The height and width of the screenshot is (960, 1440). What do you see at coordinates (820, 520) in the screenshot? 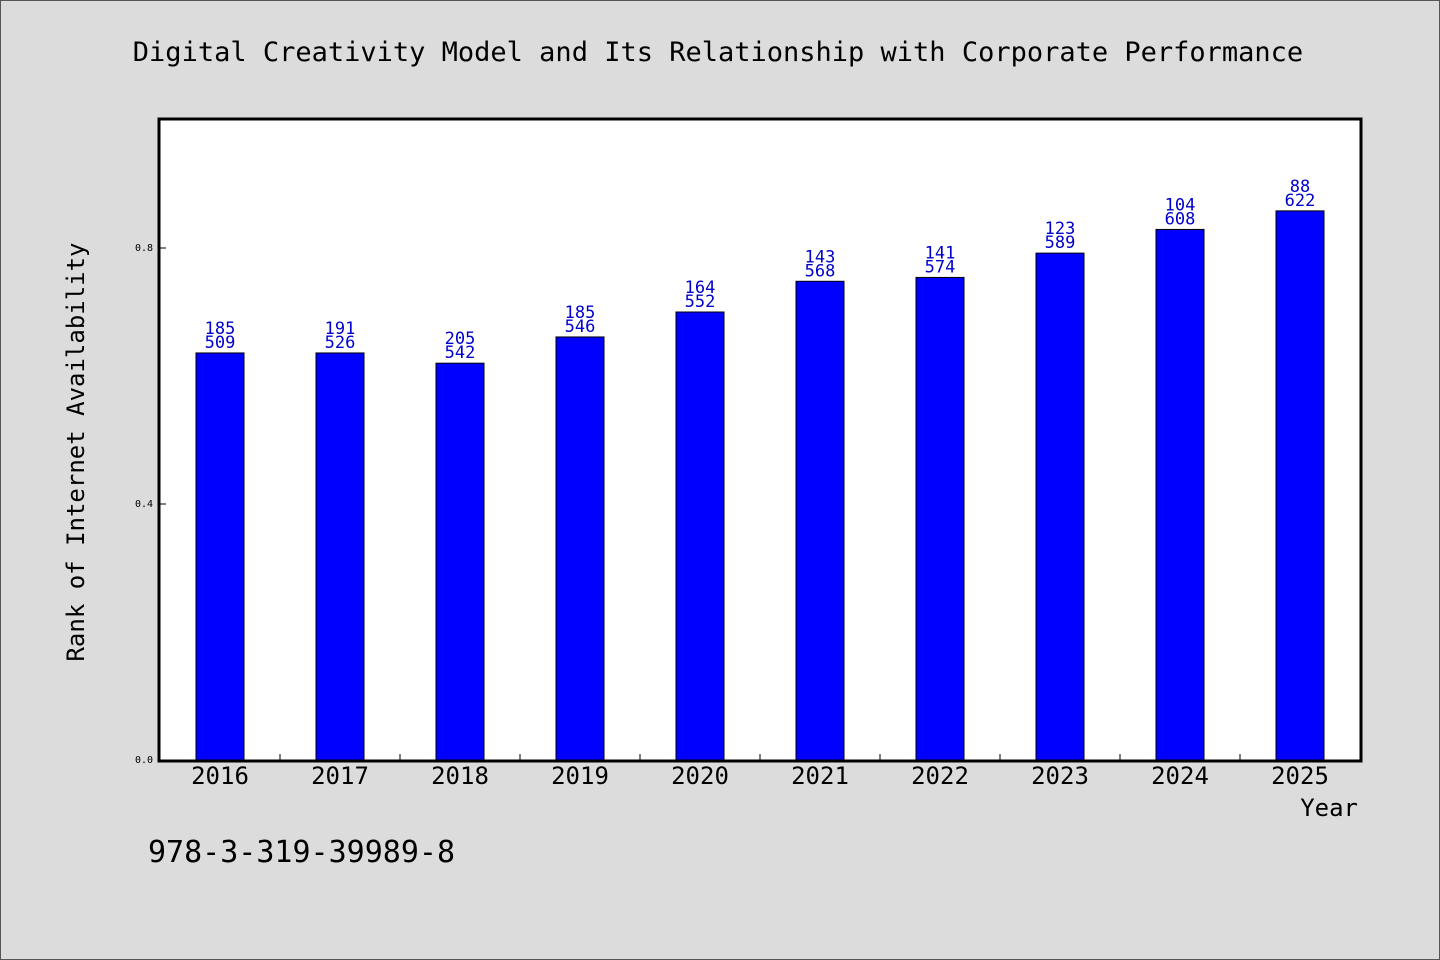
I see `bar-2021` at bounding box center [820, 520].